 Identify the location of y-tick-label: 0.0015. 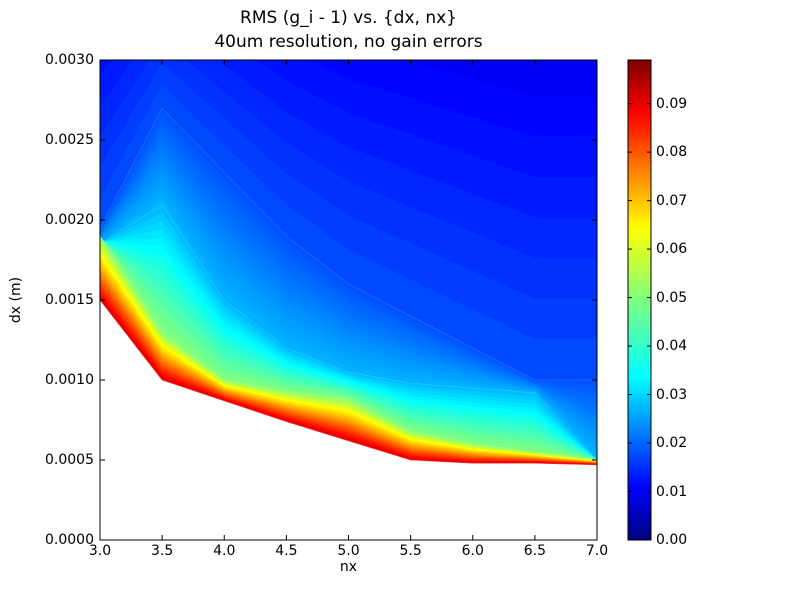
(69, 300).